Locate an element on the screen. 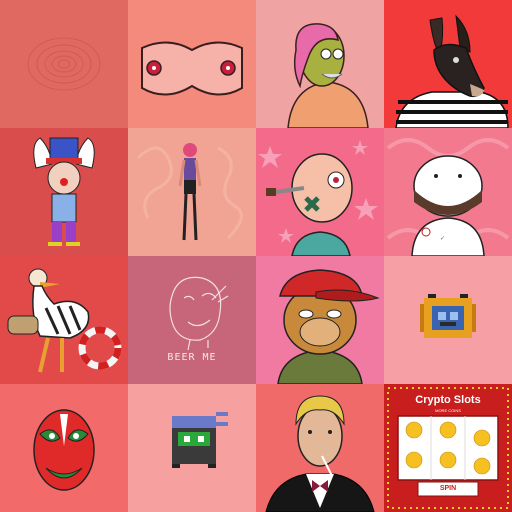 The width and height of the screenshot is (512, 512). nft-tile-crypto-slots: Crypto Slots MORE COINS SPIN is located at coordinates (448, 448).